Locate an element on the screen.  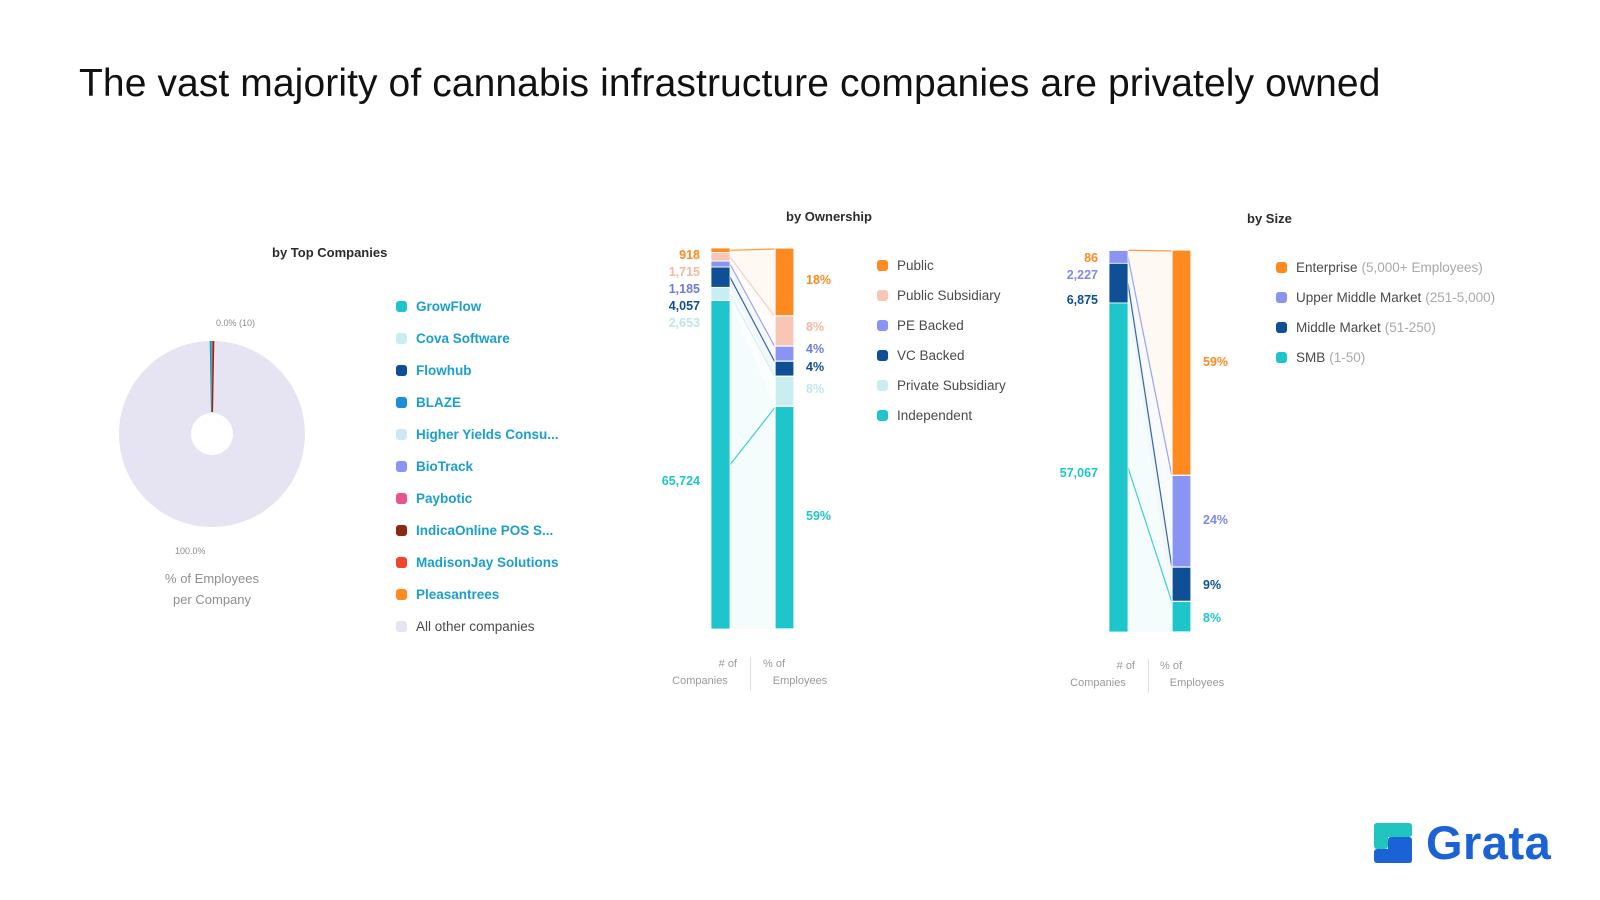
top-legend-item-blaze: BLAZE is located at coordinates (477, 402).